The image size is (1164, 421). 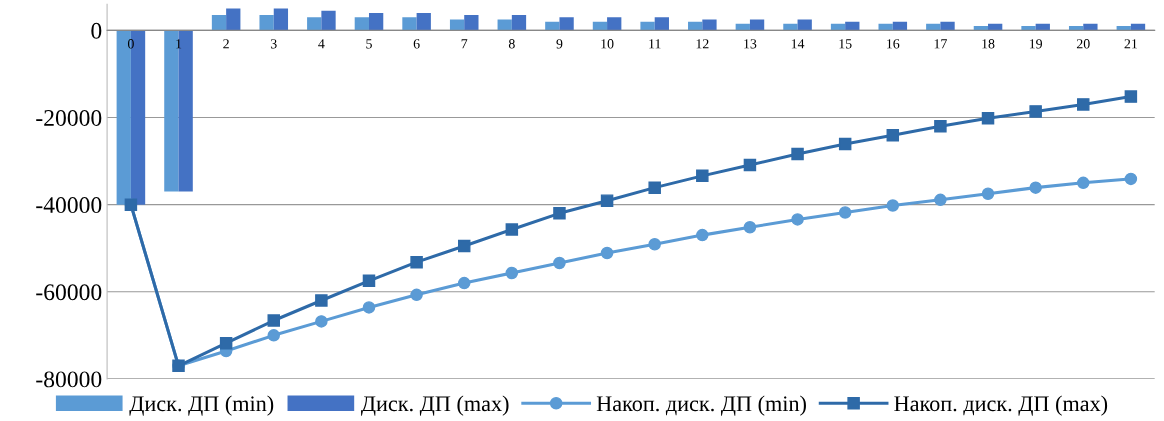 I want to click on legend-label: Диск. ДП (max), so click(x=435, y=405).